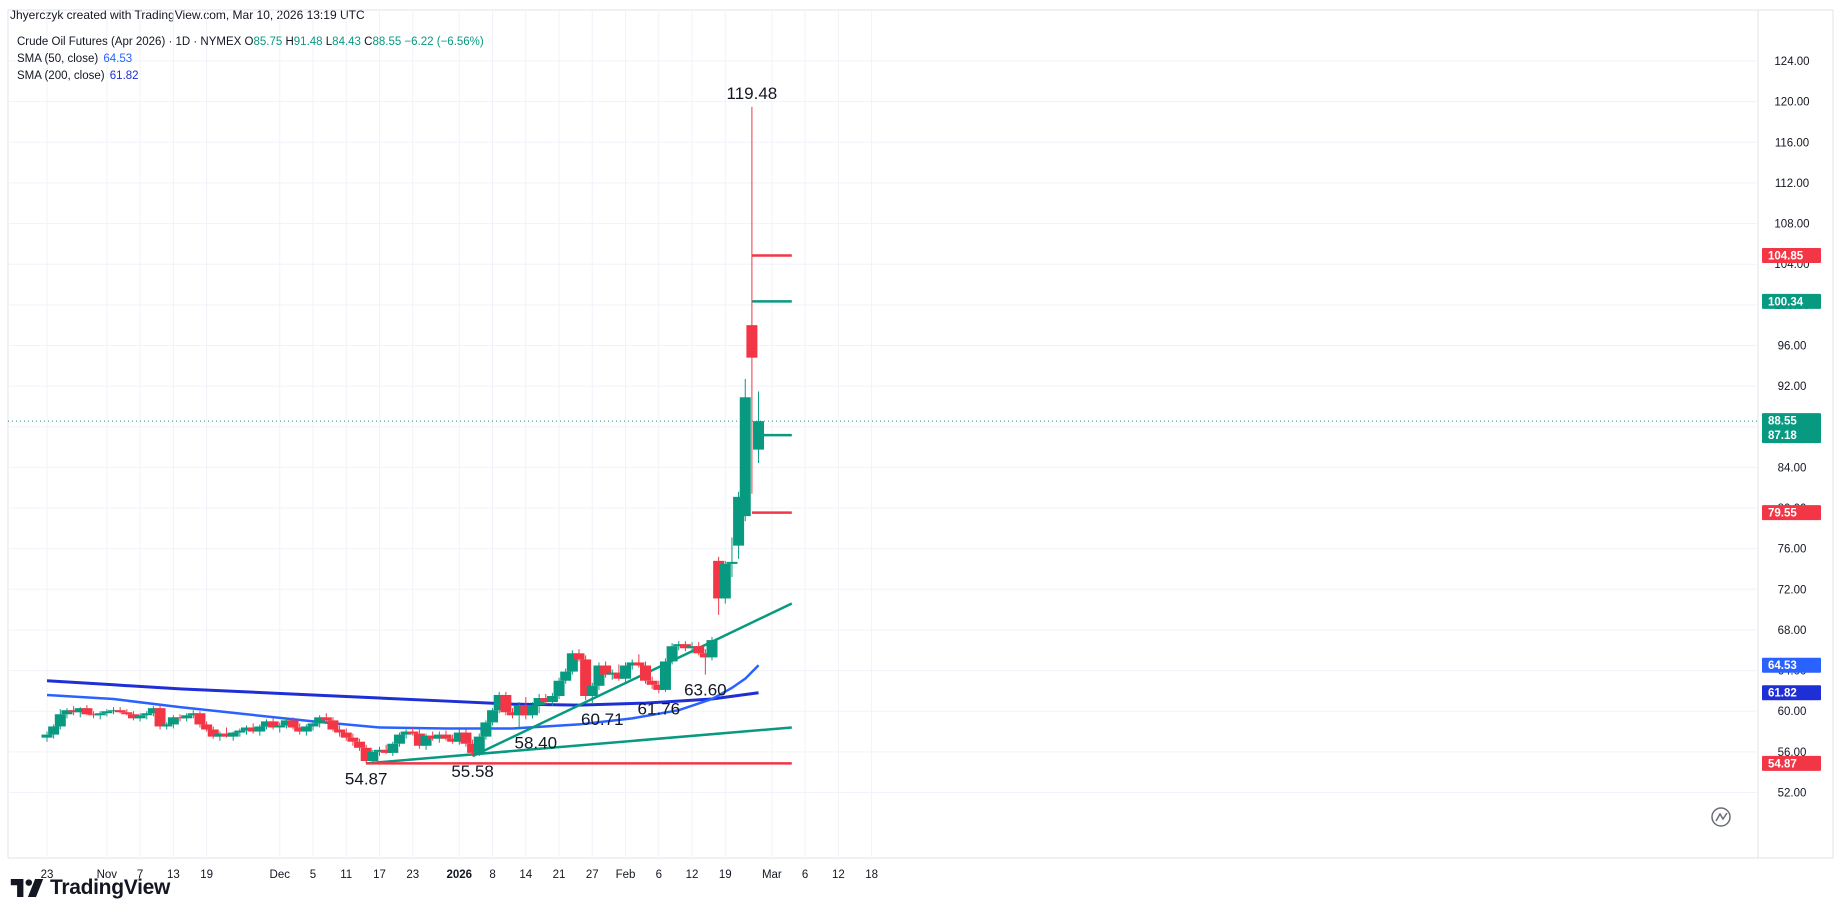  What do you see at coordinates (173, 875) in the screenshot?
I see `x-tick-label: 13` at bounding box center [173, 875].